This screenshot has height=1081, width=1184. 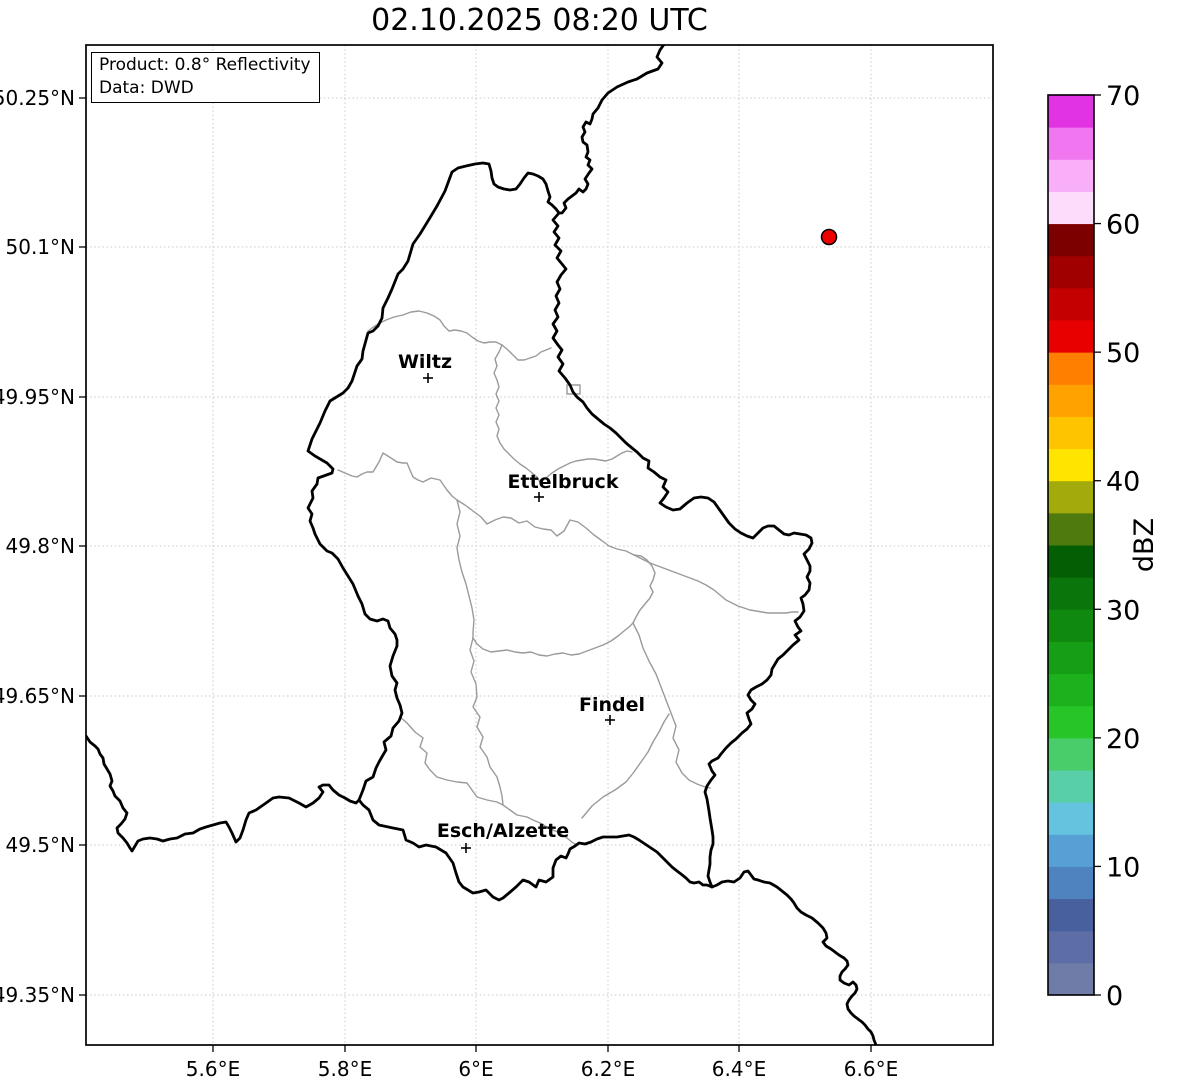 I want to click on product-info-line2: Data: DWD, so click(x=146, y=87).